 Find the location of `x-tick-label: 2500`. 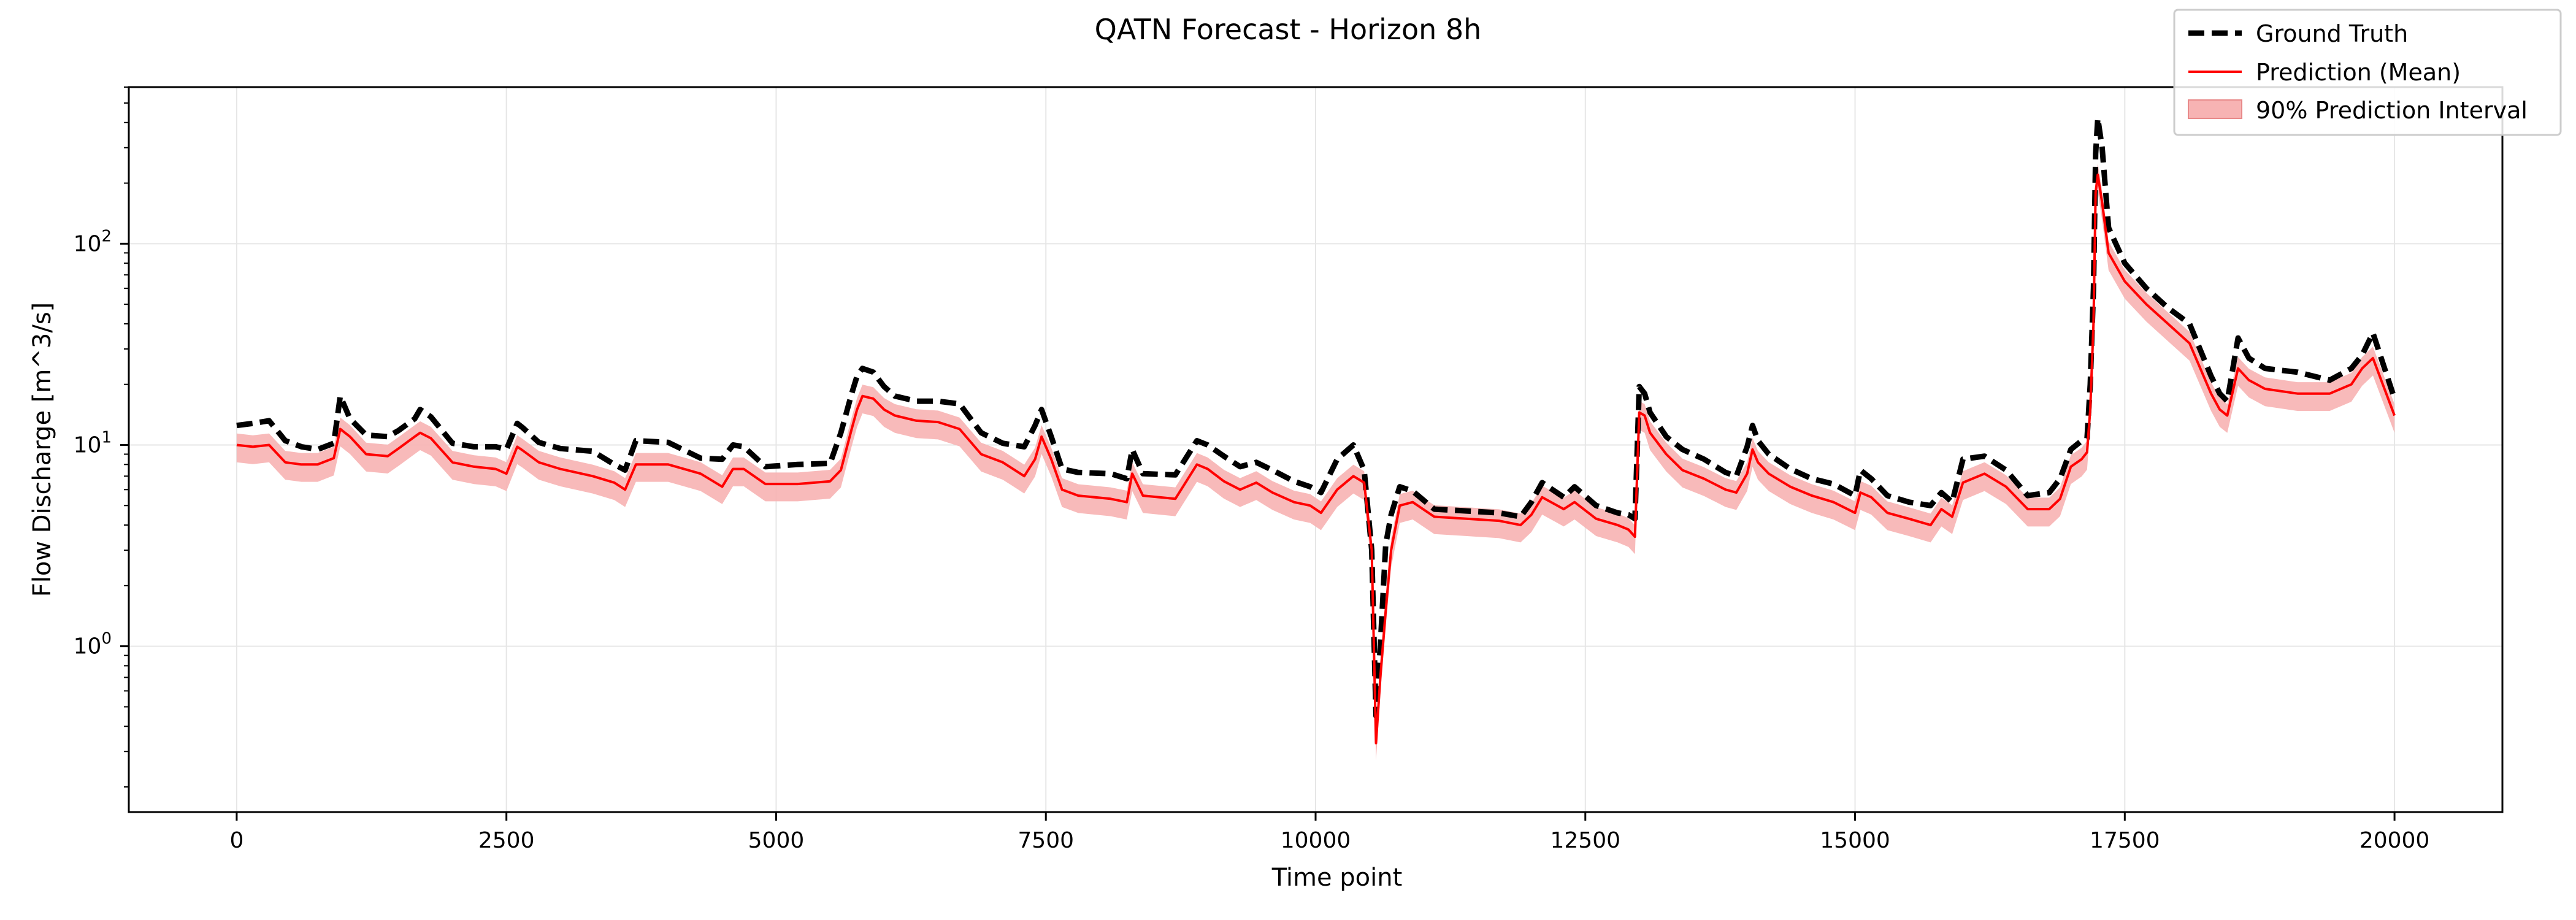

x-tick-label: 2500 is located at coordinates (506, 840).